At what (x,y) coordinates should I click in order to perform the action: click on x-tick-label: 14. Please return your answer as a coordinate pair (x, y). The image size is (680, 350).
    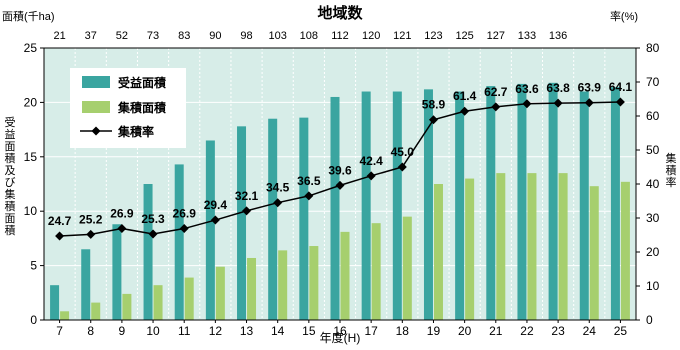
    Looking at the image, I should click on (278, 331).